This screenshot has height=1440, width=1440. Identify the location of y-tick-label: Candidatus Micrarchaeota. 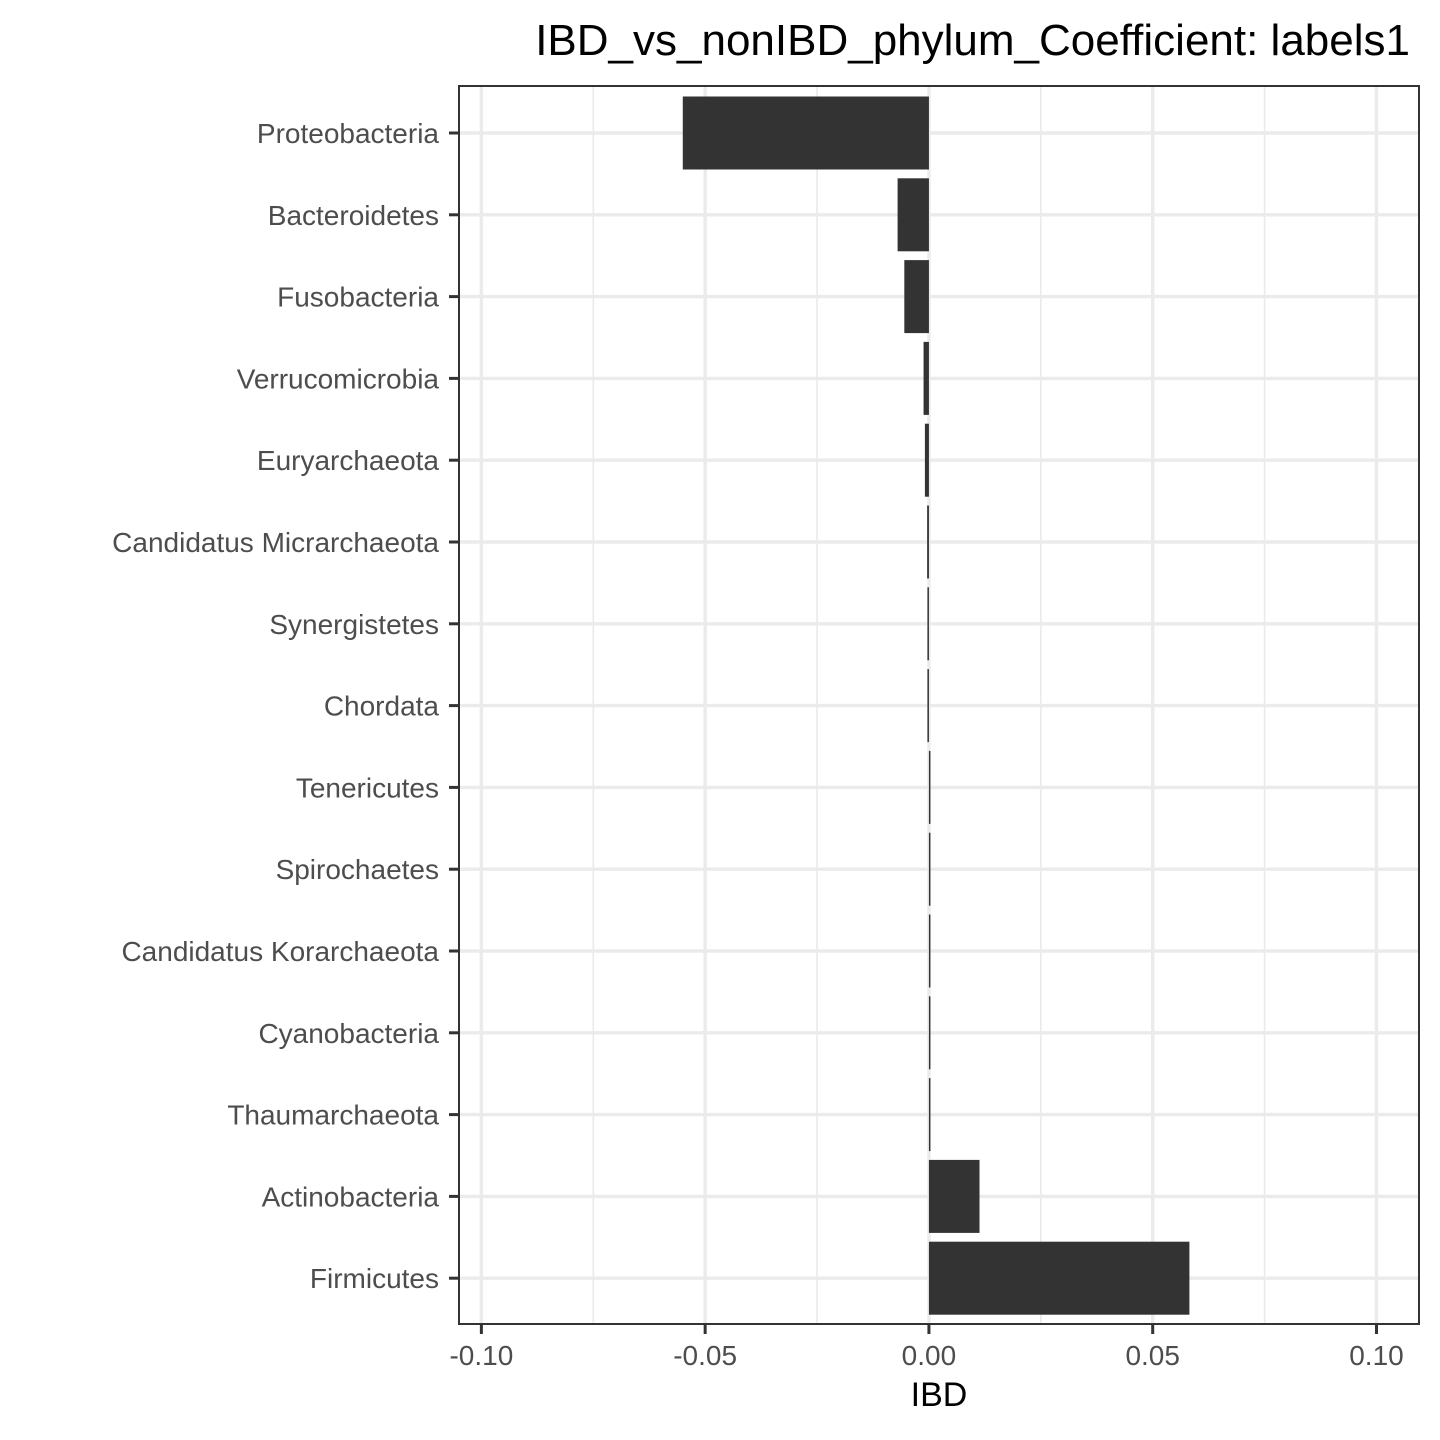
(275, 542).